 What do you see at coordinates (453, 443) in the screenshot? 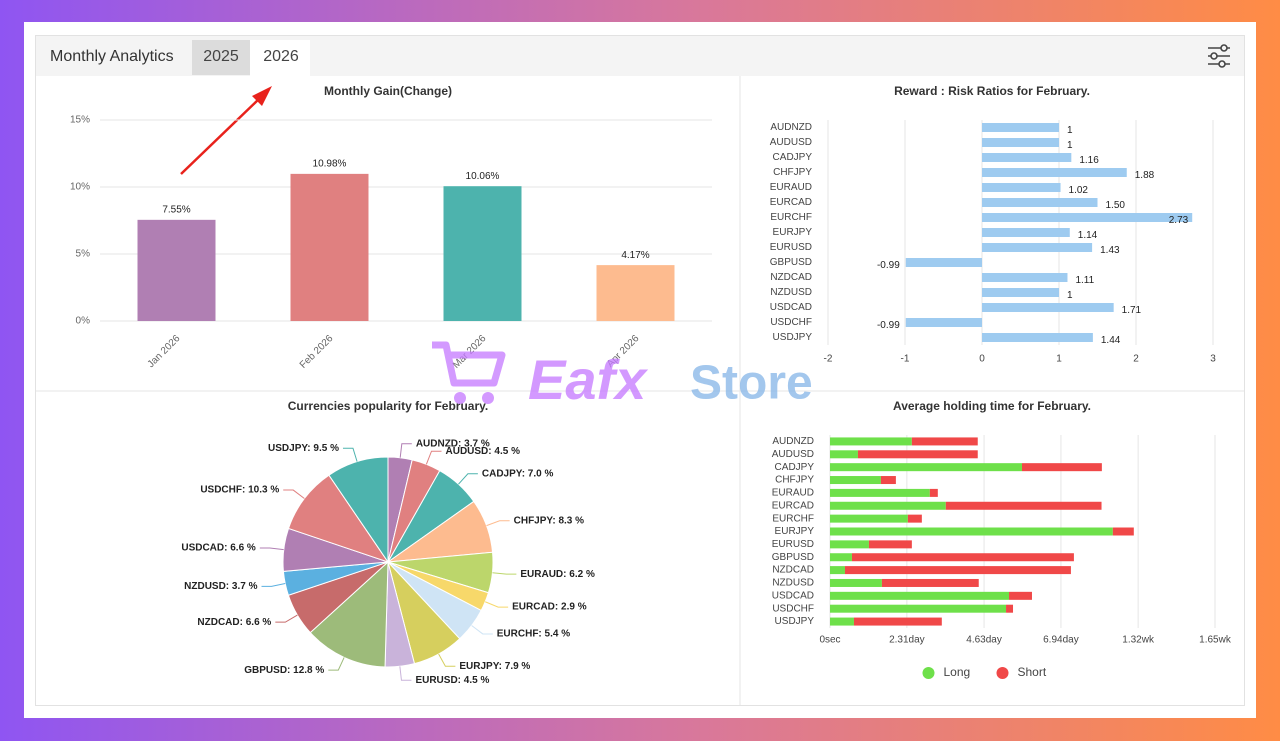
I see `slice-label: AUDNZD: 3.7 %` at bounding box center [453, 443].